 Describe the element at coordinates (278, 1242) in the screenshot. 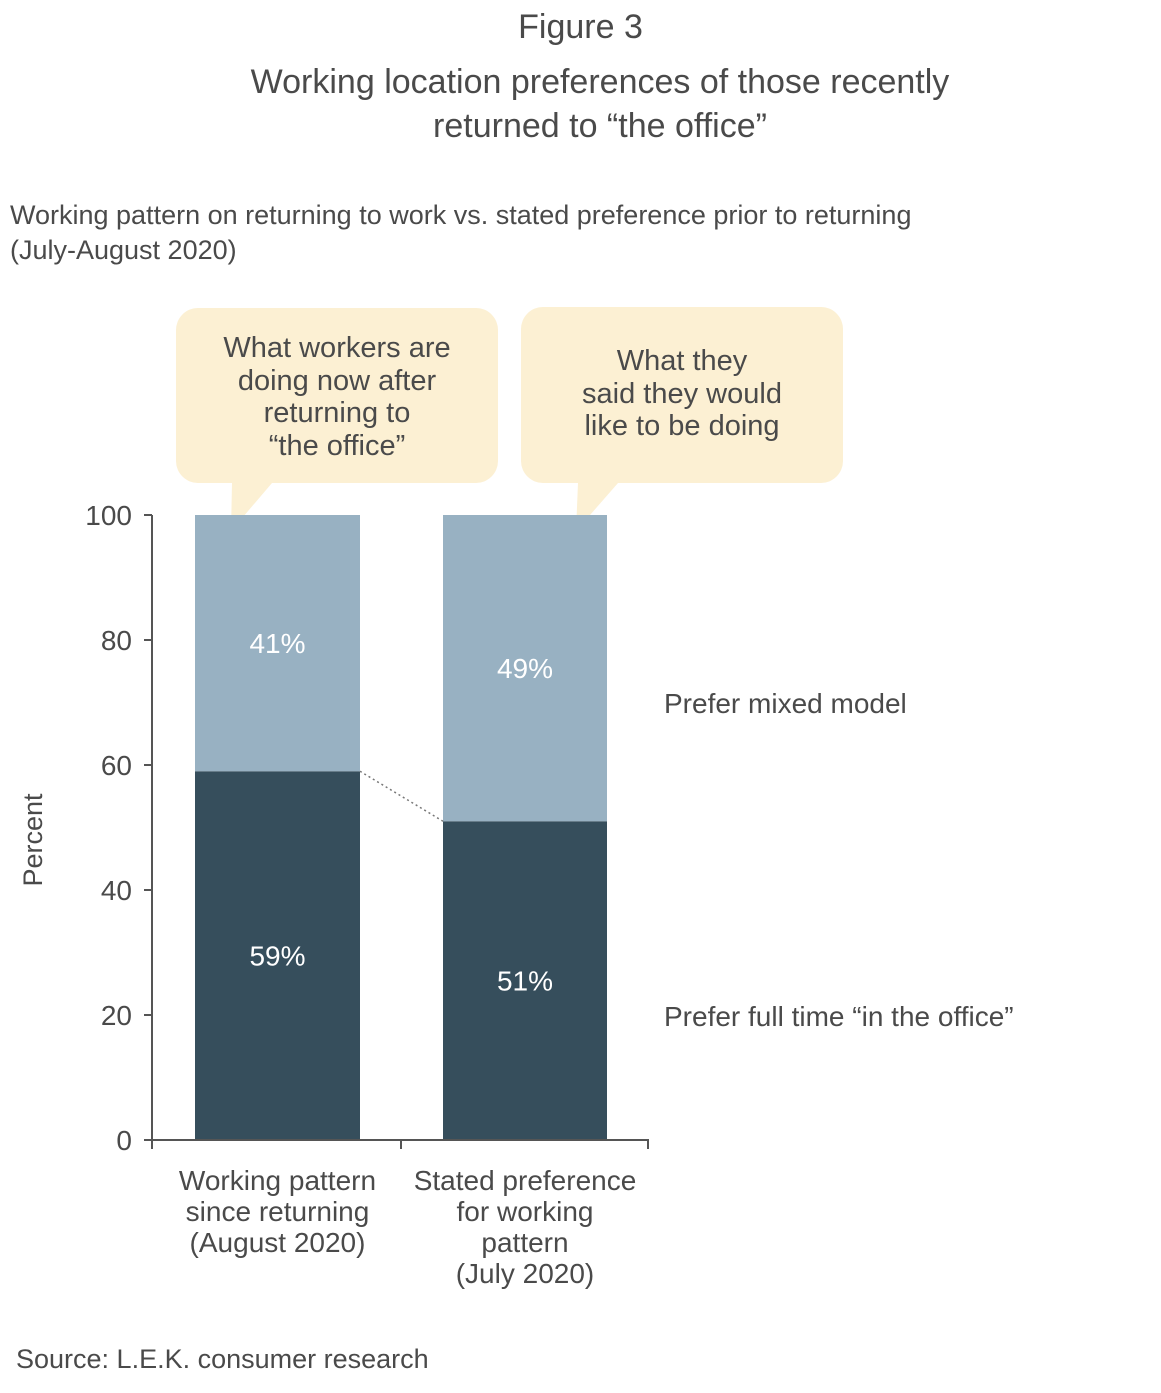

I see `x-category-label: (August 2020)` at that location.